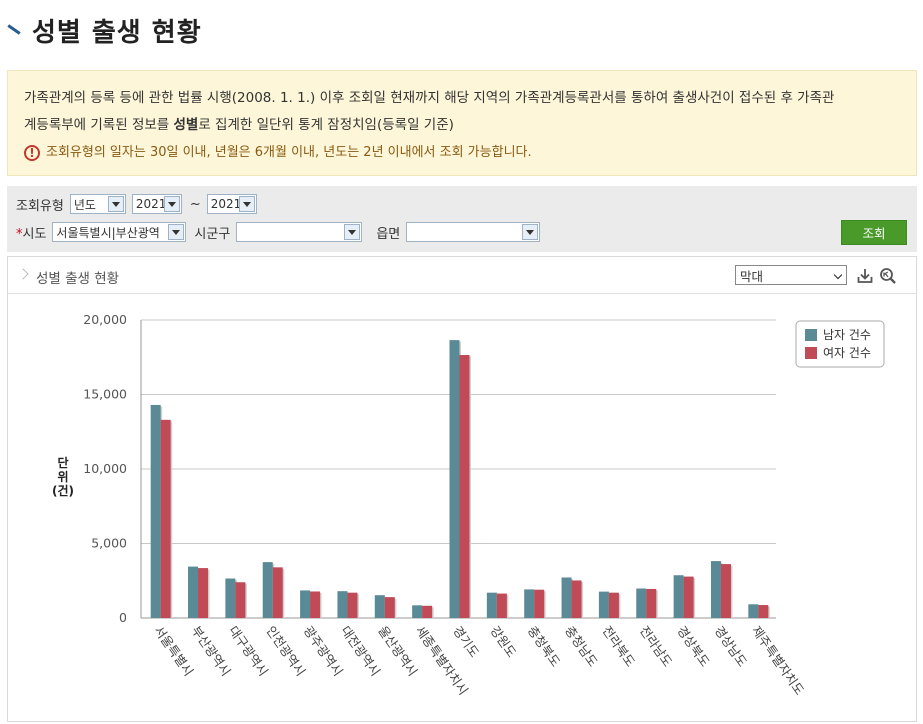 This screenshot has width=923, height=724. What do you see at coordinates (19, 234) in the screenshot?
I see `required-mark: *` at bounding box center [19, 234].